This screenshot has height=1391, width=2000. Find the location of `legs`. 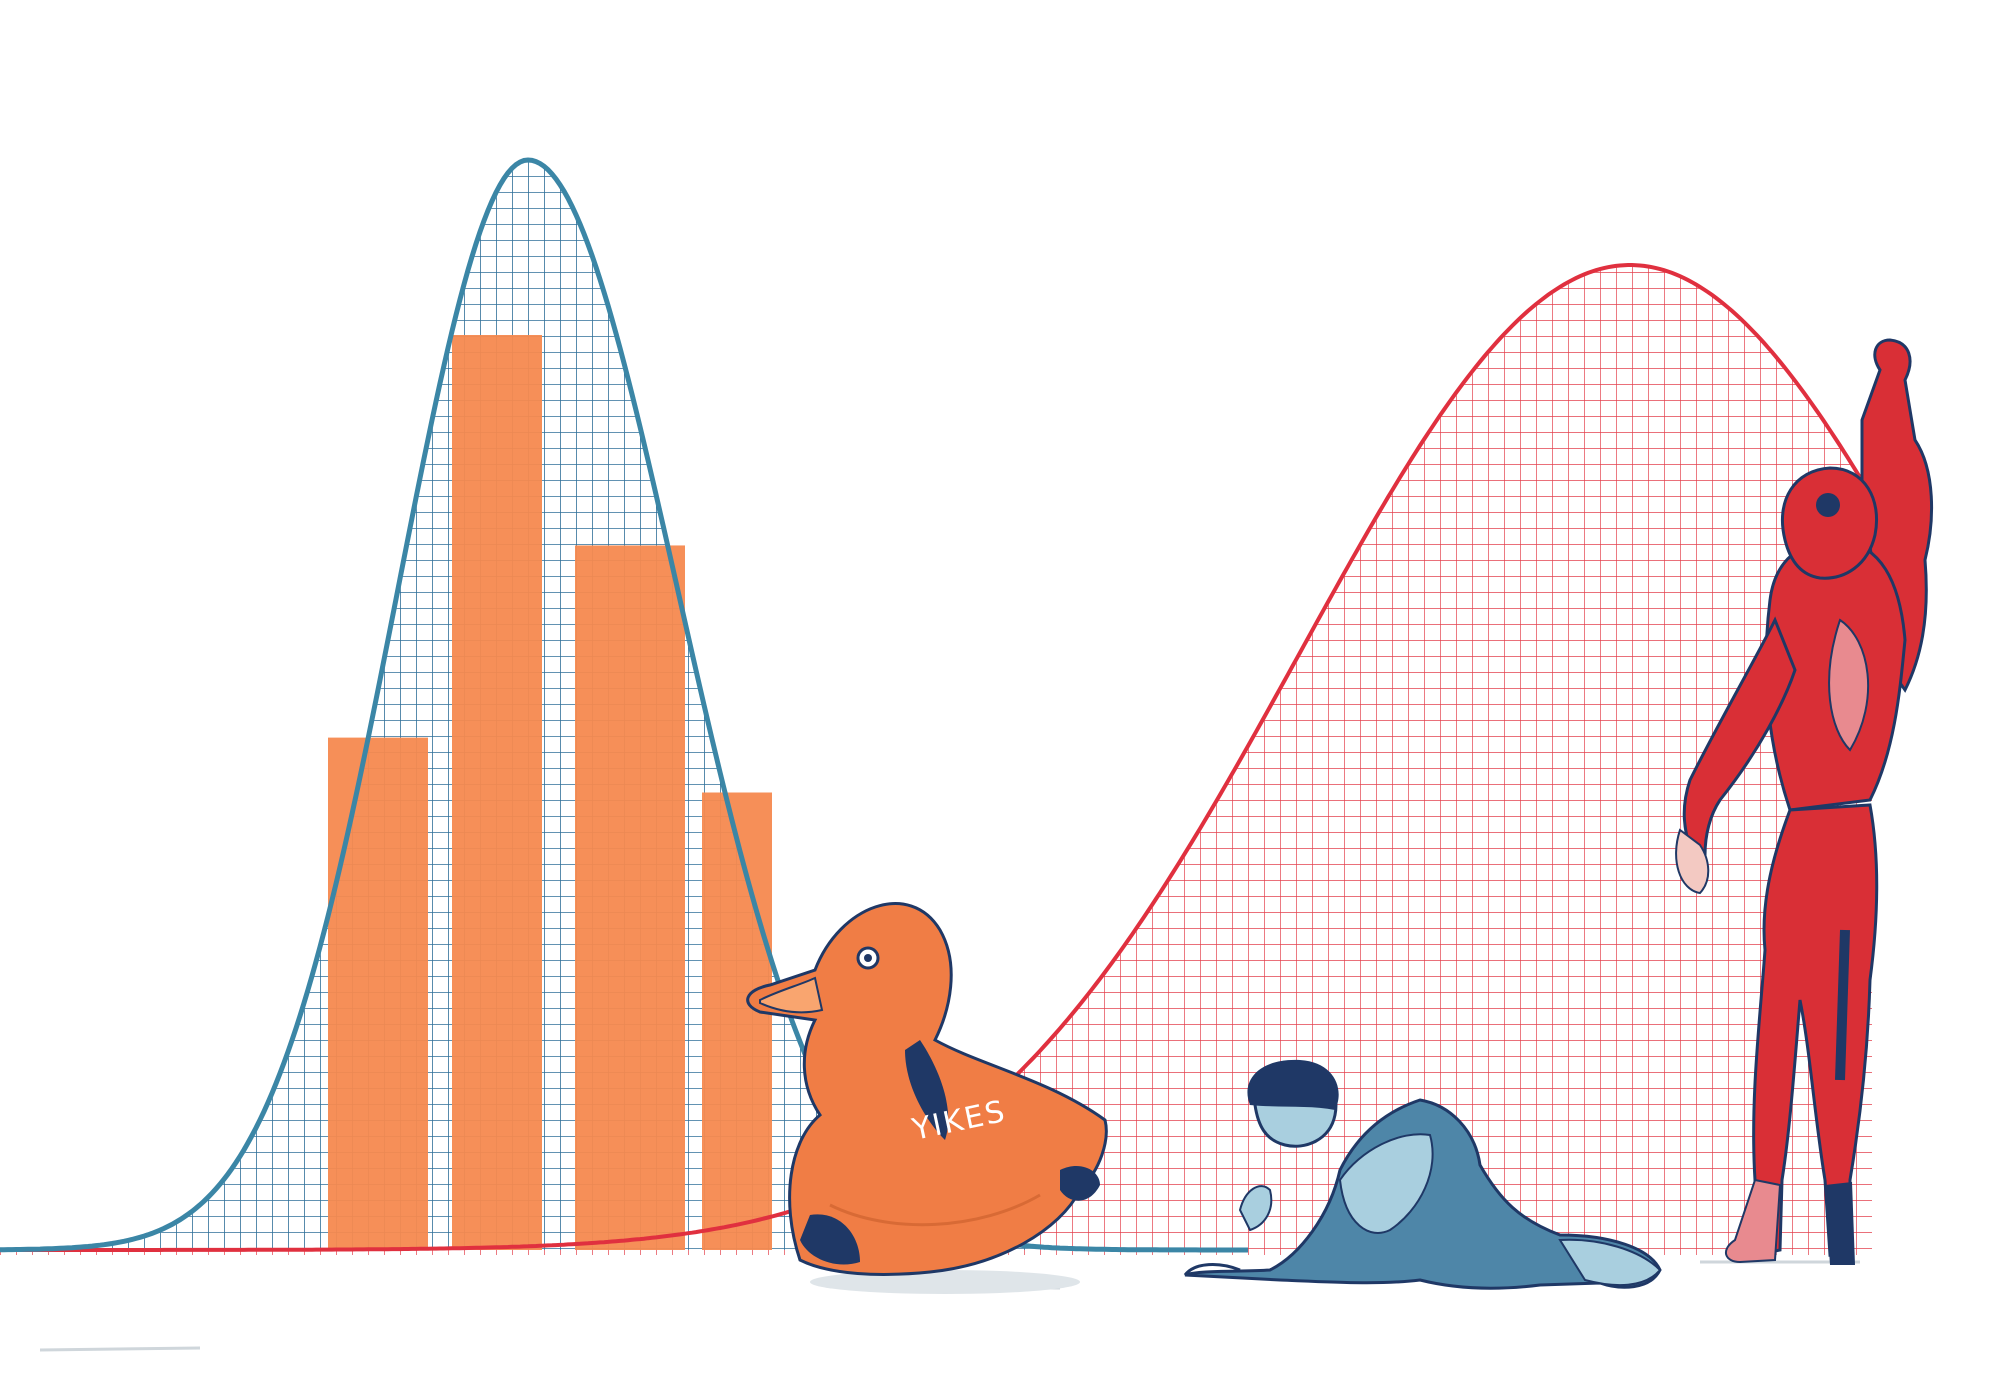

legs is located at coordinates (1815, 1030).